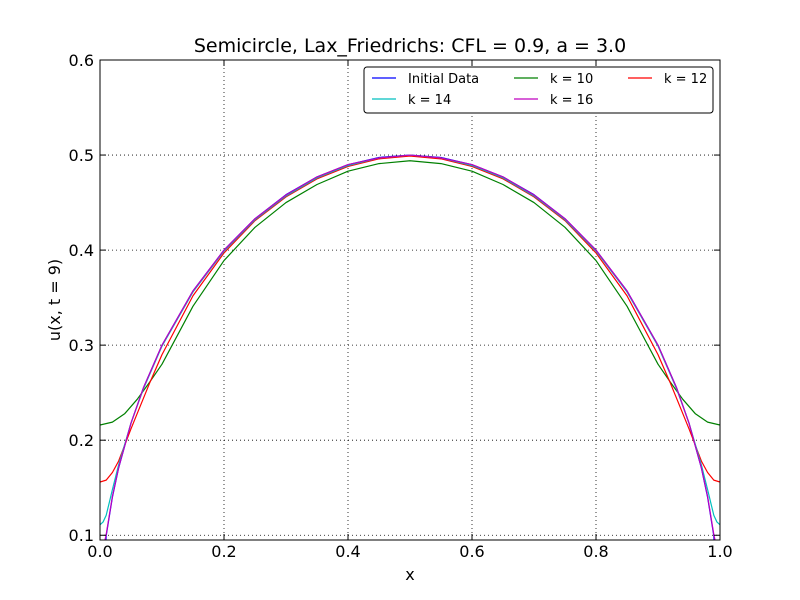 Image resolution: width=800 pixels, height=600 pixels. I want to click on x-tick-label: 0.4, so click(347, 551).